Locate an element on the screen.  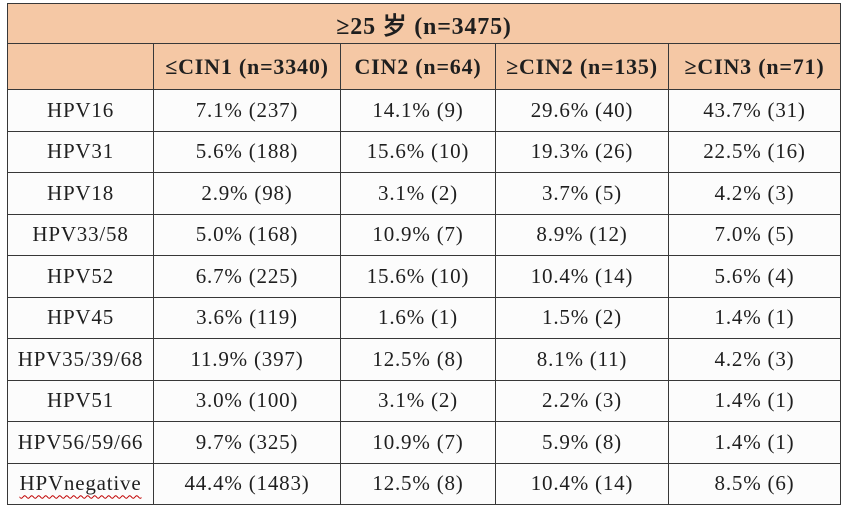
row-label: HPV33/58 is located at coordinates (80, 234).